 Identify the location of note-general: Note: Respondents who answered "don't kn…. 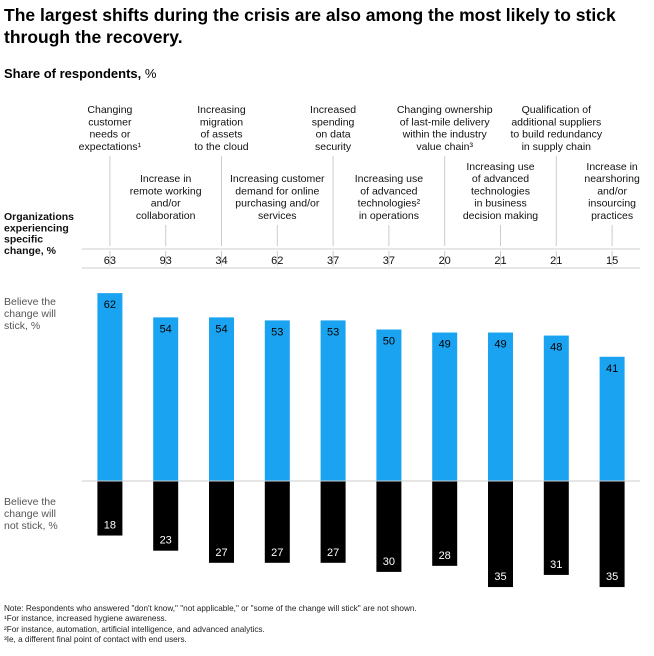
(210, 608).